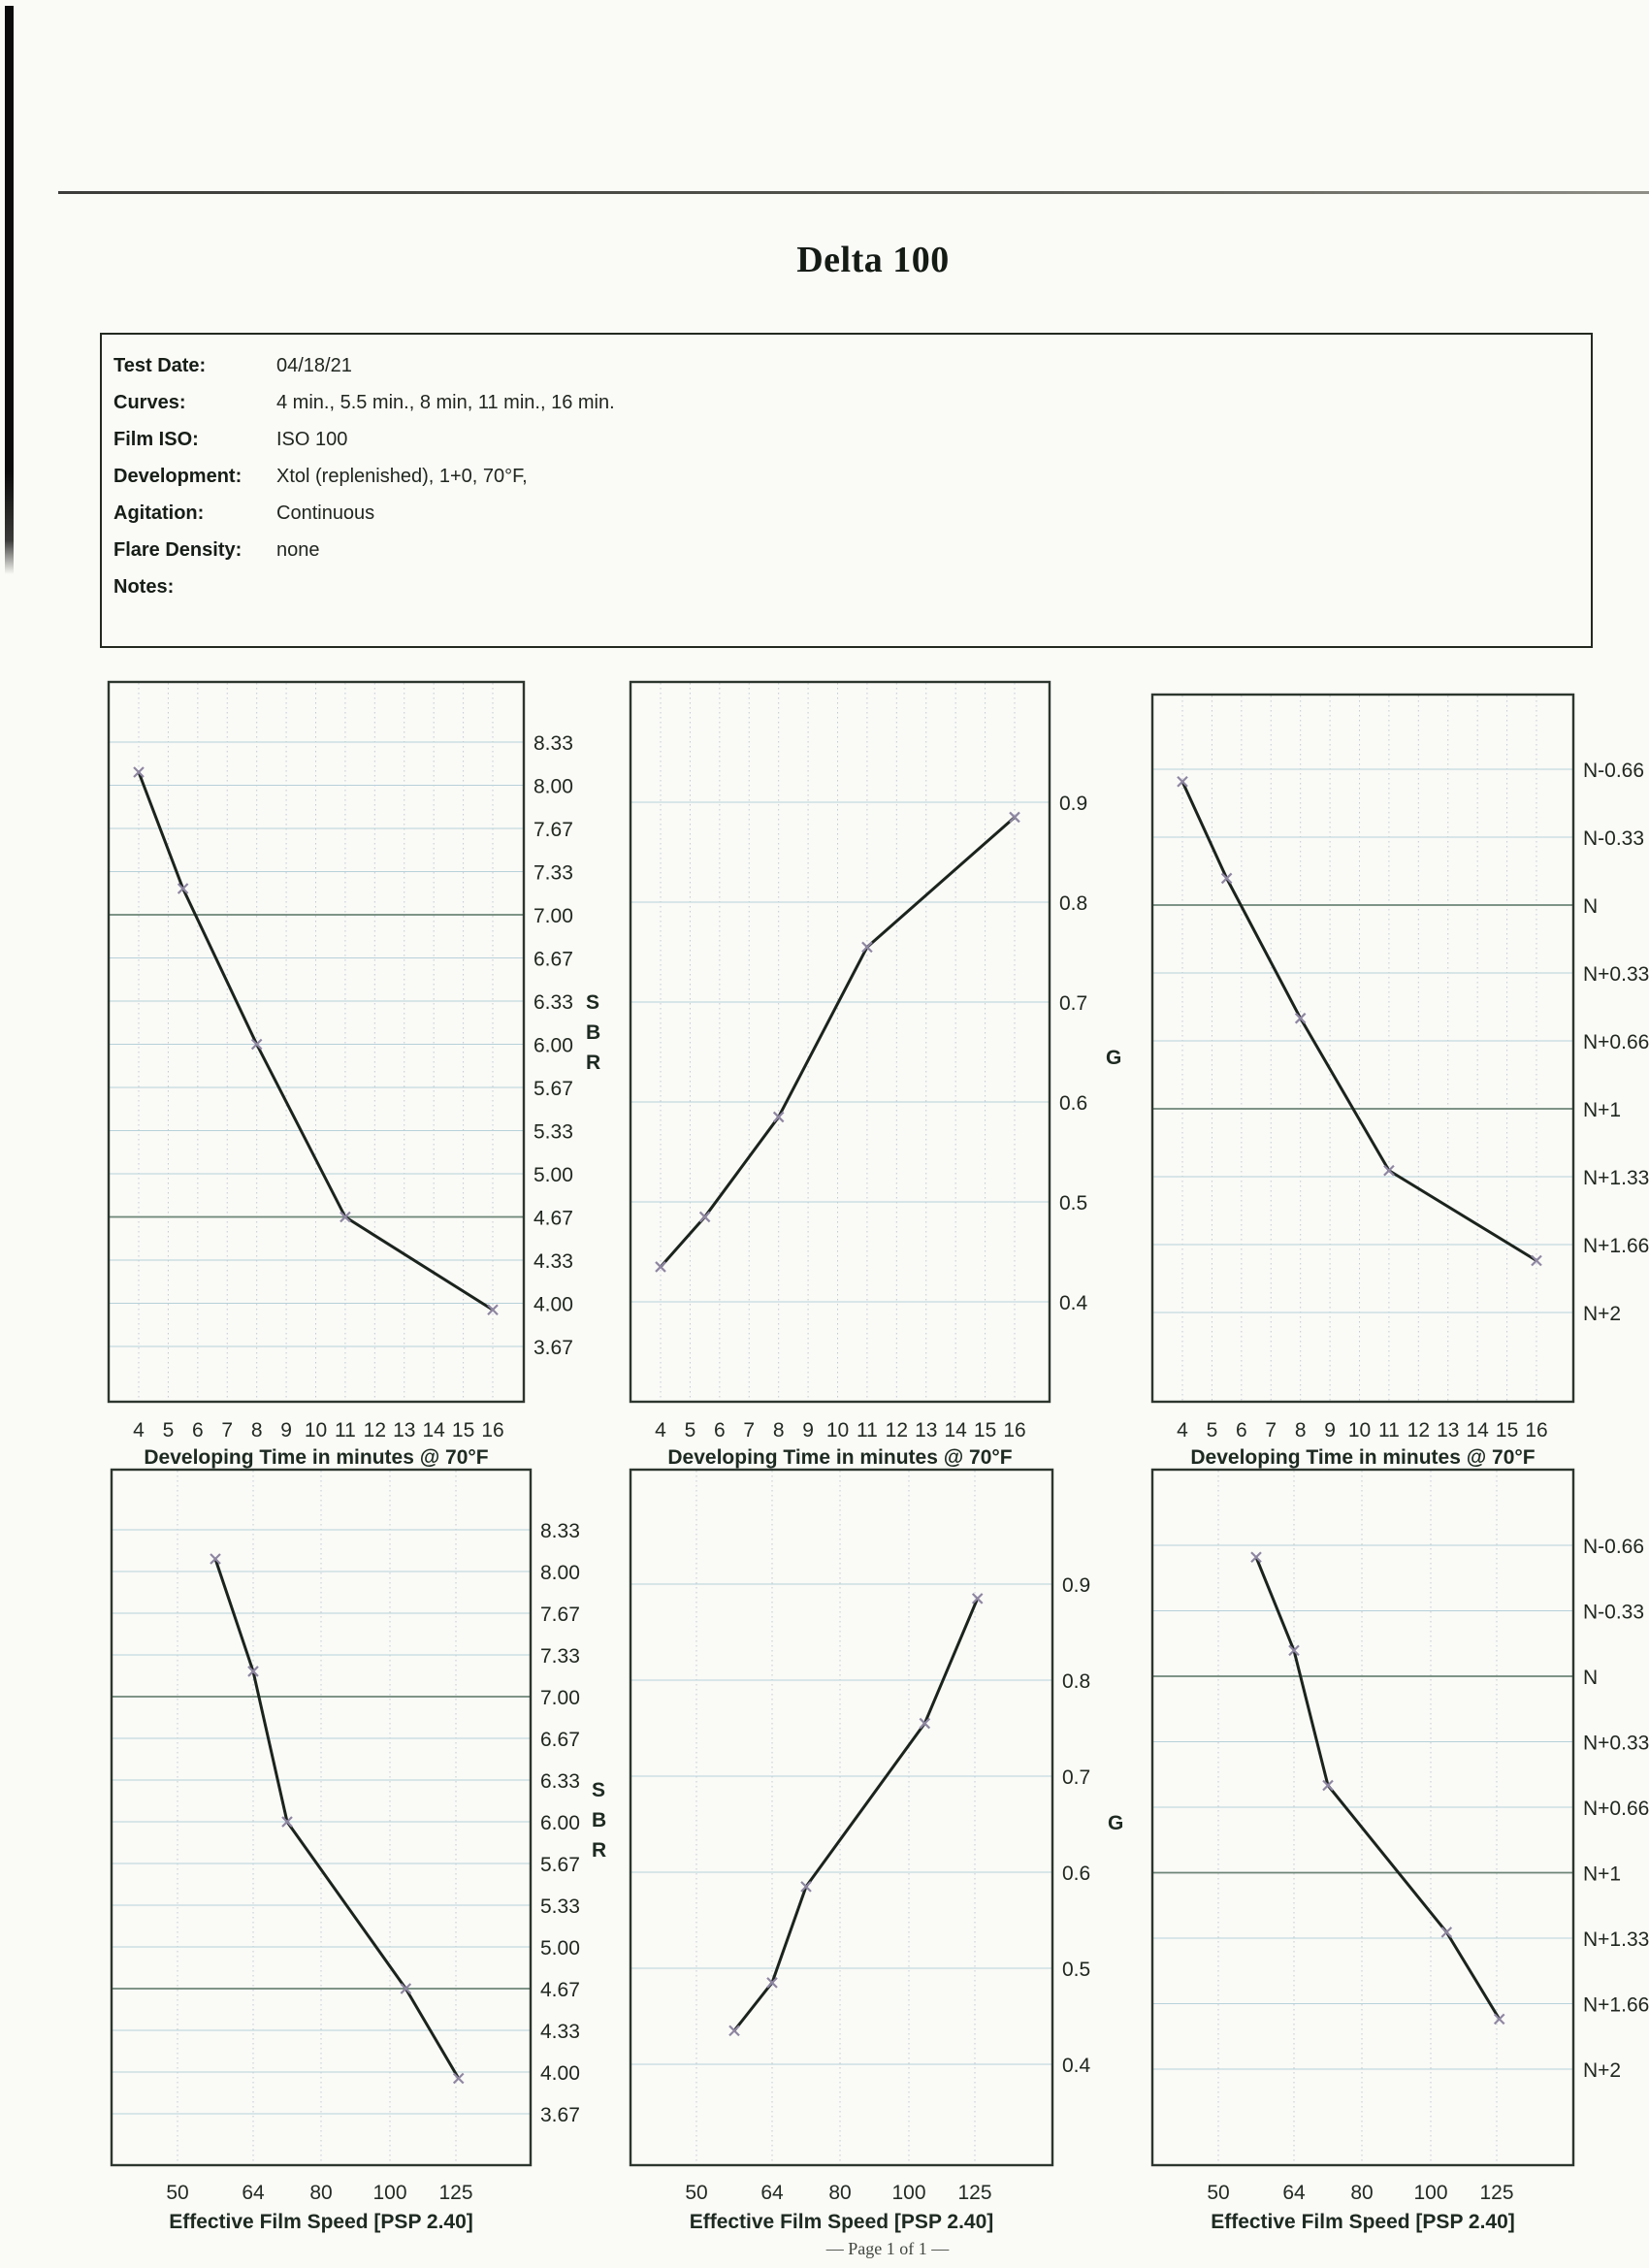  Describe the element at coordinates (312, 439) in the screenshot. I see `info-value: ISO 100` at that location.